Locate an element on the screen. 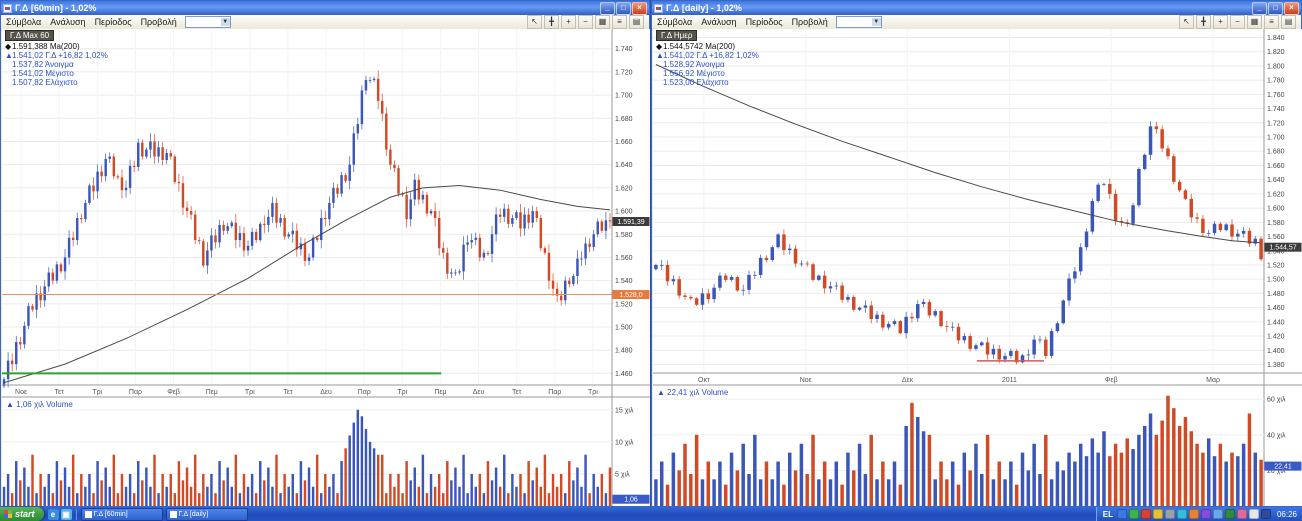 The height and width of the screenshot is (521, 1302). start-button: start is located at coordinates (22, 514).